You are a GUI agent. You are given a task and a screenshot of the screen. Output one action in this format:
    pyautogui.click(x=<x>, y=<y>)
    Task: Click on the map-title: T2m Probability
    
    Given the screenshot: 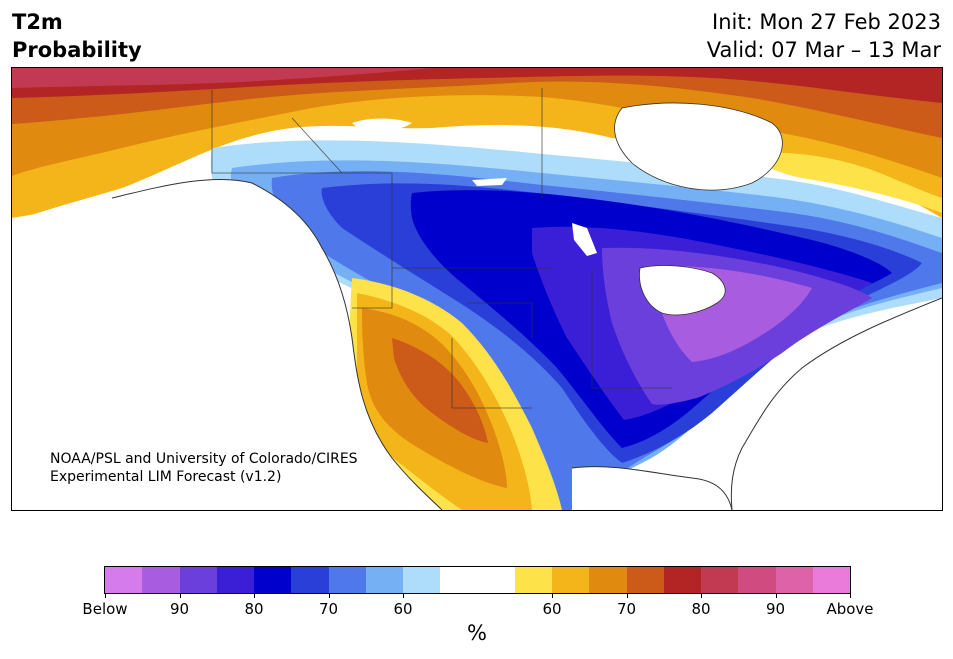 What is the action you would take?
    pyautogui.click(x=77, y=36)
    